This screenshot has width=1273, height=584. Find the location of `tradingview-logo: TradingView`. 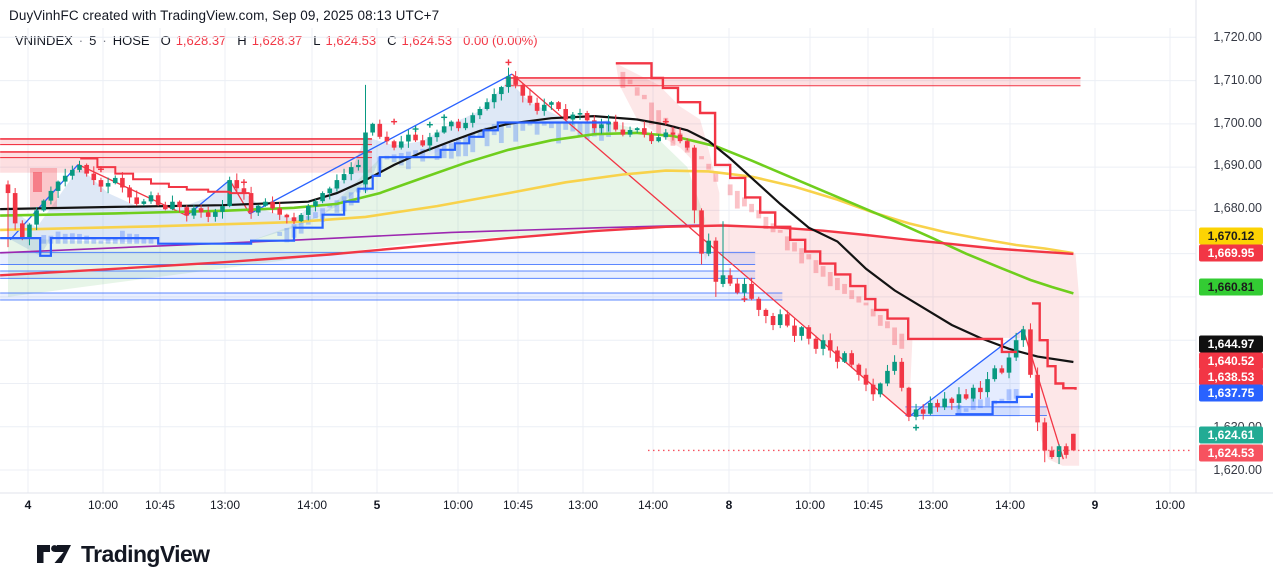

tradingview-logo: TradingView is located at coordinates (123, 554).